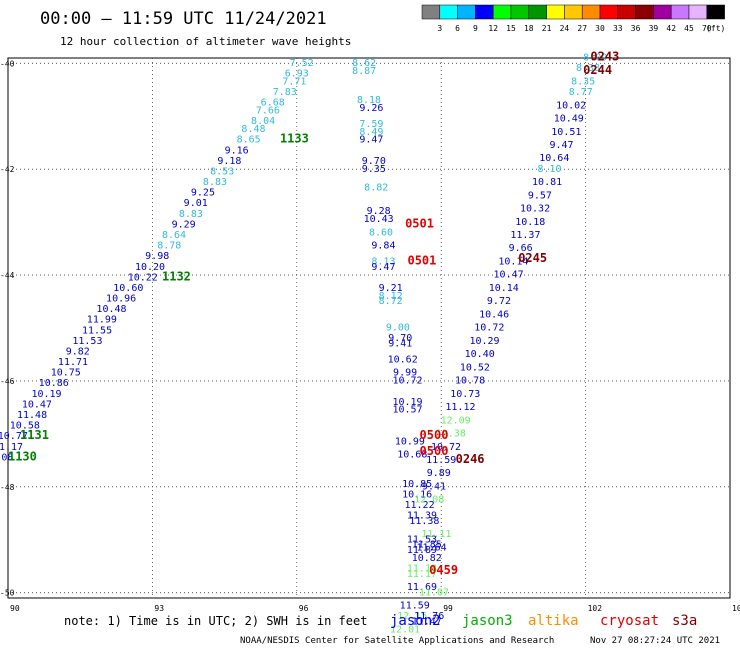 The image size is (740, 650). What do you see at coordinates (707, 28) in the screenshot?
I see `colorbar-label: 70` at bounding box center [707, 28].